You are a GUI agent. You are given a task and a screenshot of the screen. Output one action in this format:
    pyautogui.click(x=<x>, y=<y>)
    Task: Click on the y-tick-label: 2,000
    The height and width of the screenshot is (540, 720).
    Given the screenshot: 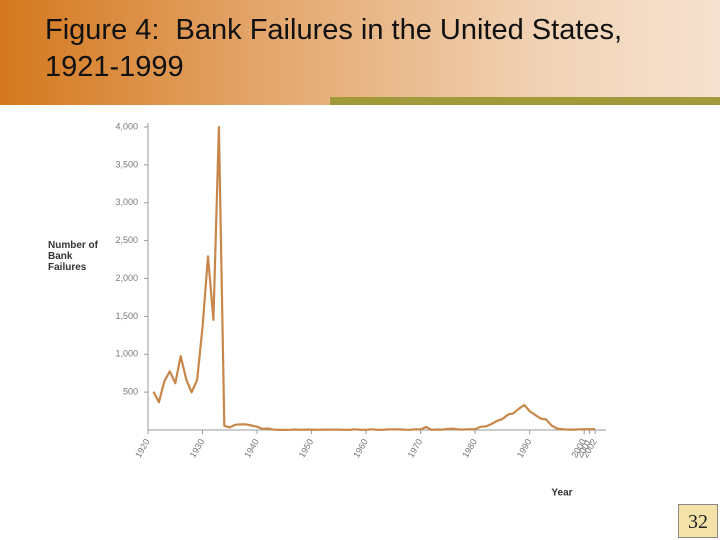 What is the action you would take?
    pyautogui.click(x=126, y=278)
    